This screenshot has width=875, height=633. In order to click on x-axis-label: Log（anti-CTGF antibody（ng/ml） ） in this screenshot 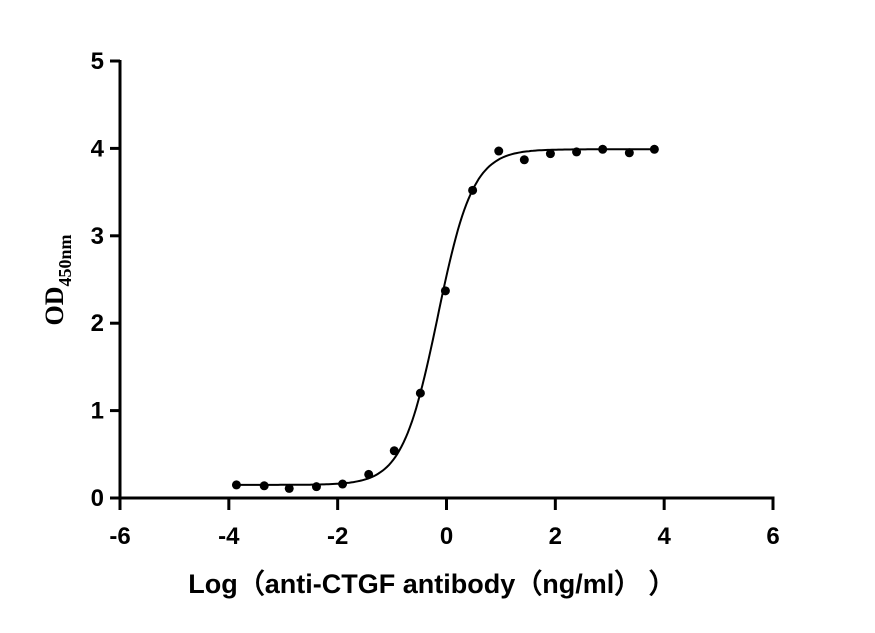, I will do `click(431, 584)`.